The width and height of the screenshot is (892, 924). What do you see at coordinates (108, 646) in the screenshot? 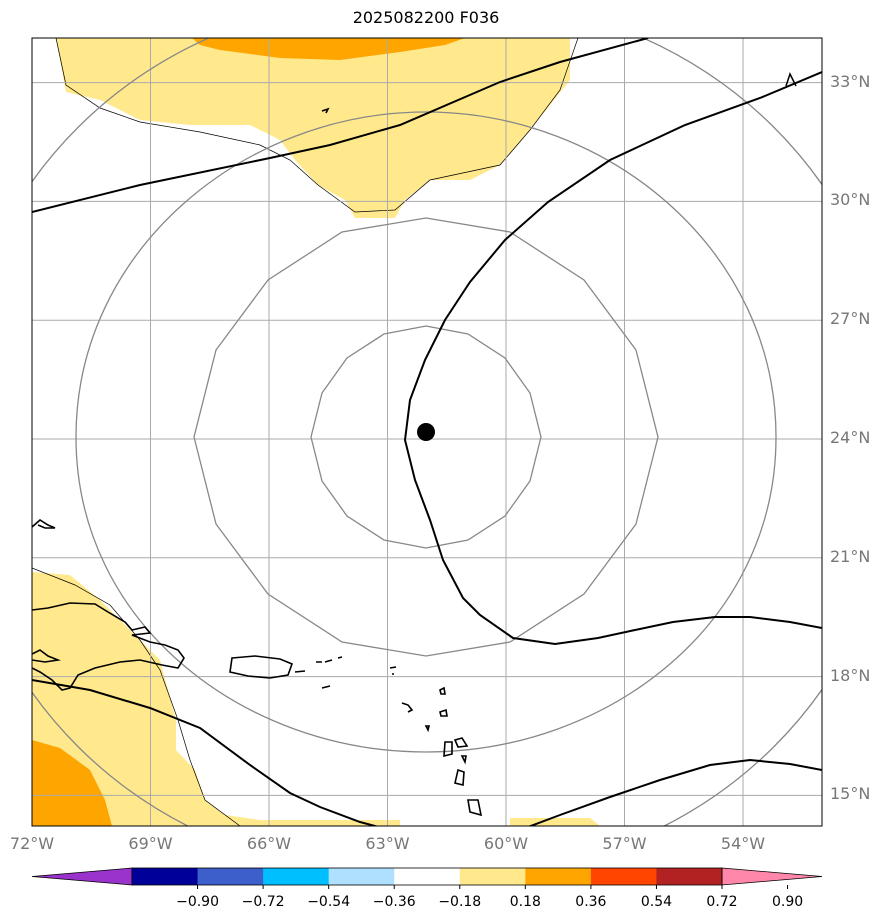
I see `hispaniola-coast` at bounding box center [108, 646].